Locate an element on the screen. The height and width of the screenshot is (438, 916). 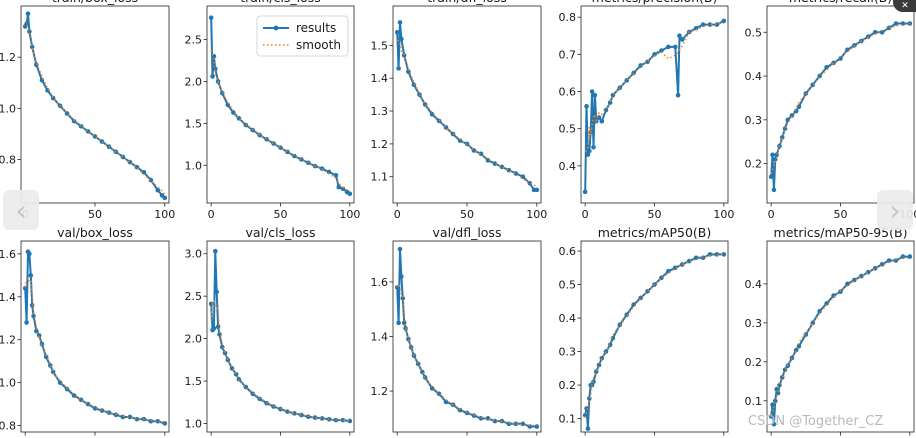
chevron-right-icon: › is located at coordinates (895, 210).